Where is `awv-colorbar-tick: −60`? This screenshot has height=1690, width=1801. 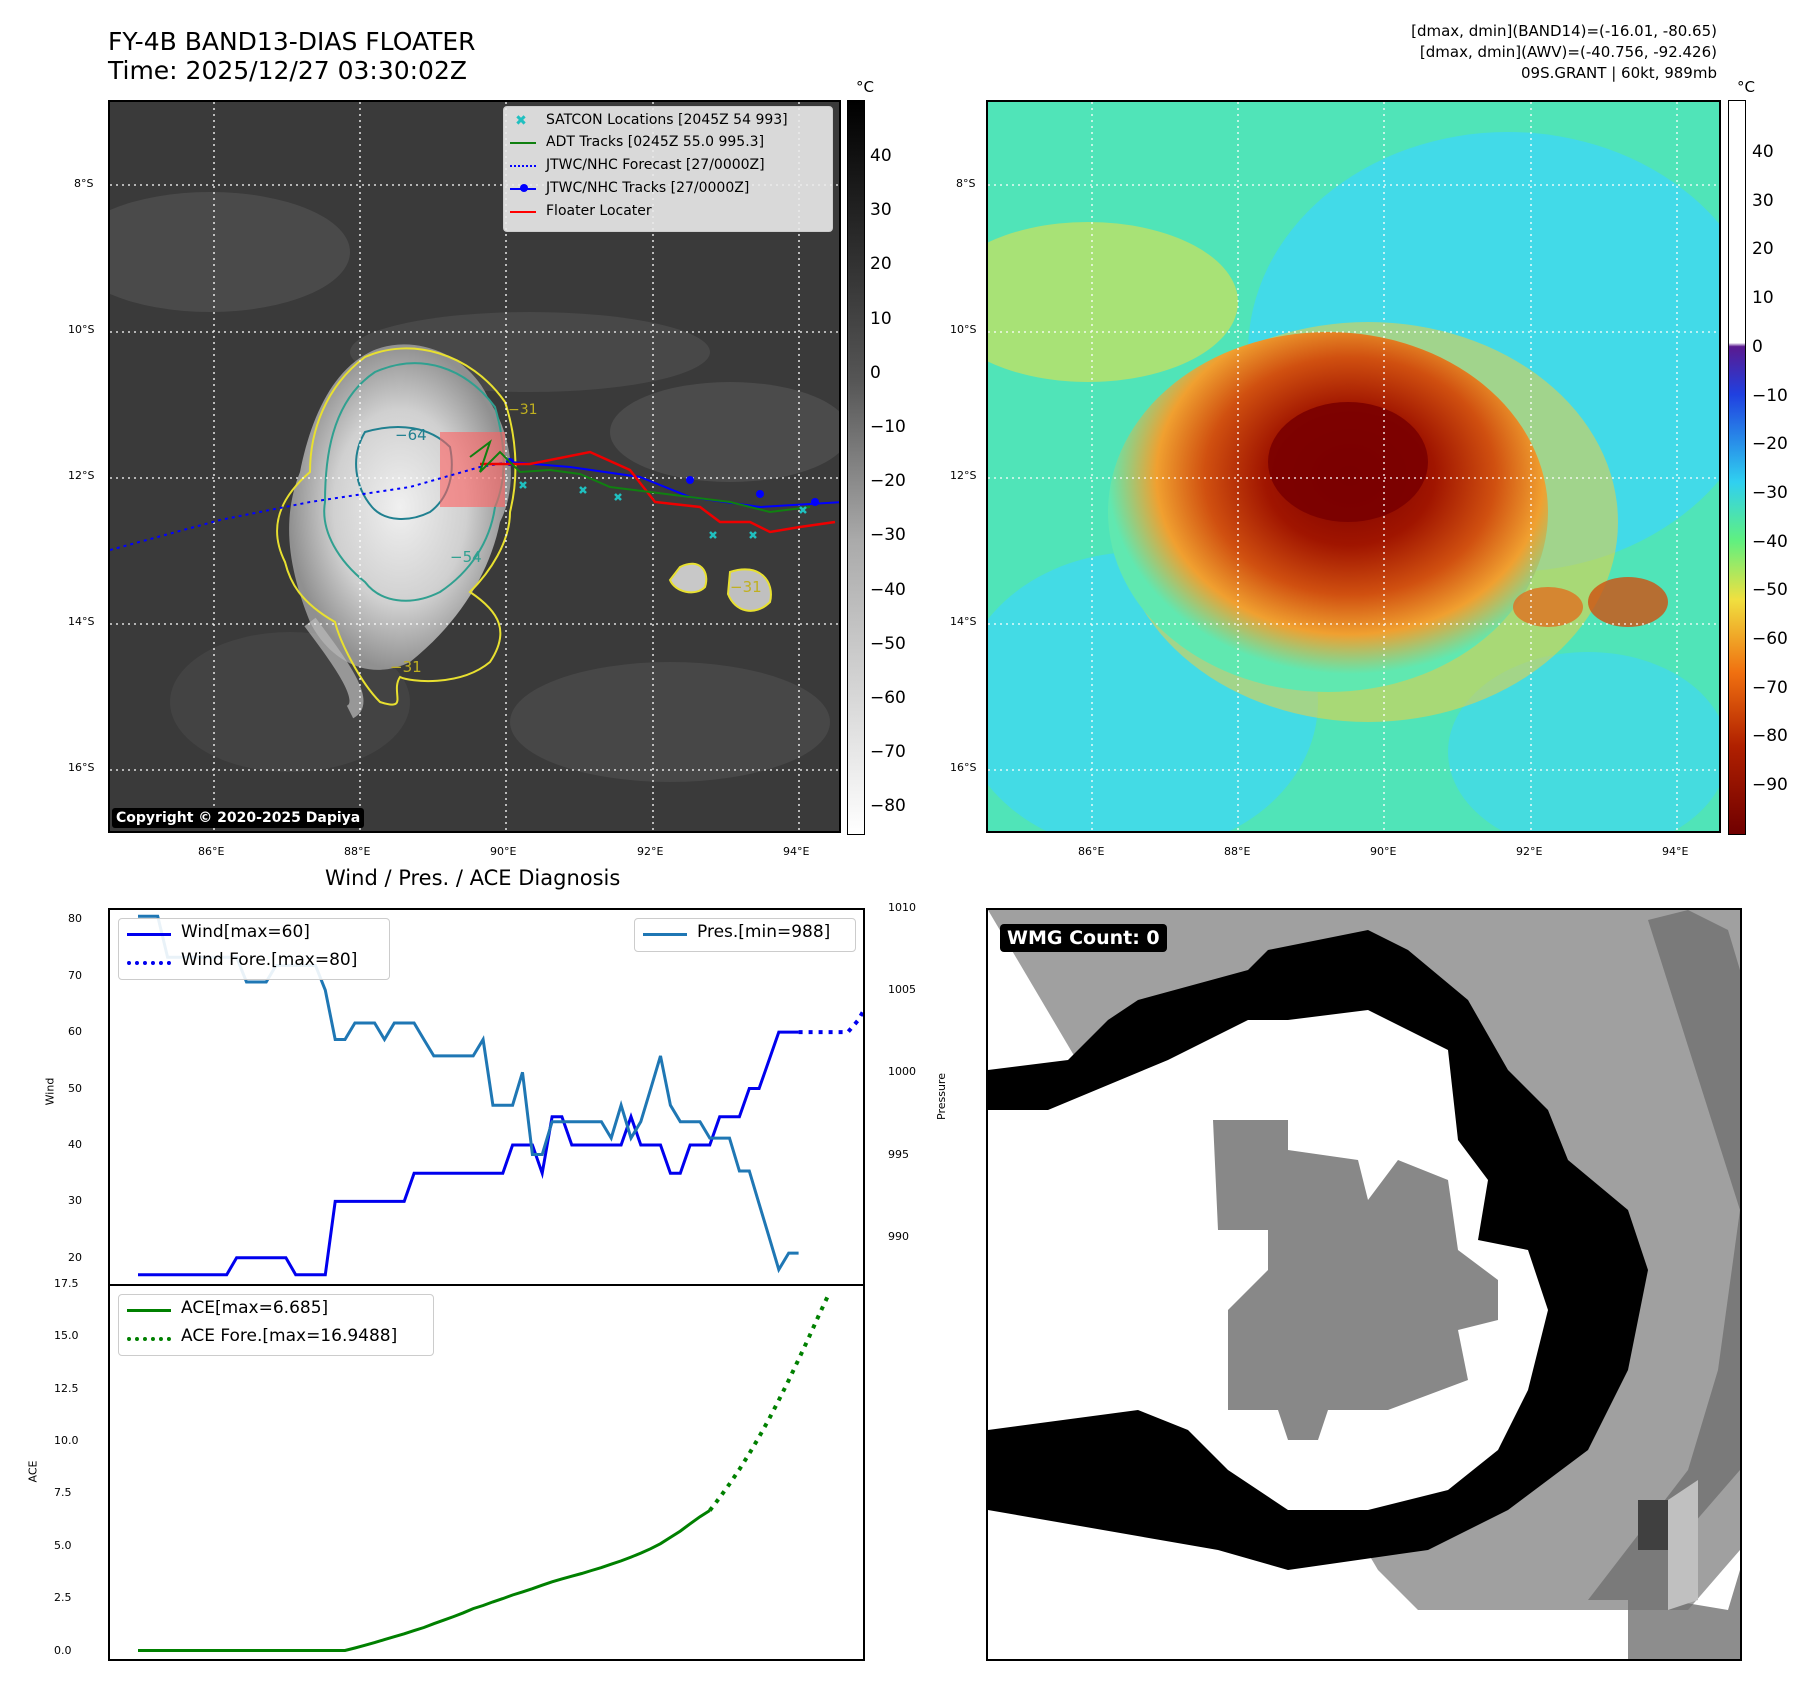 awv-colorbar-tick: −60 is located at coordinates (1770, 639).